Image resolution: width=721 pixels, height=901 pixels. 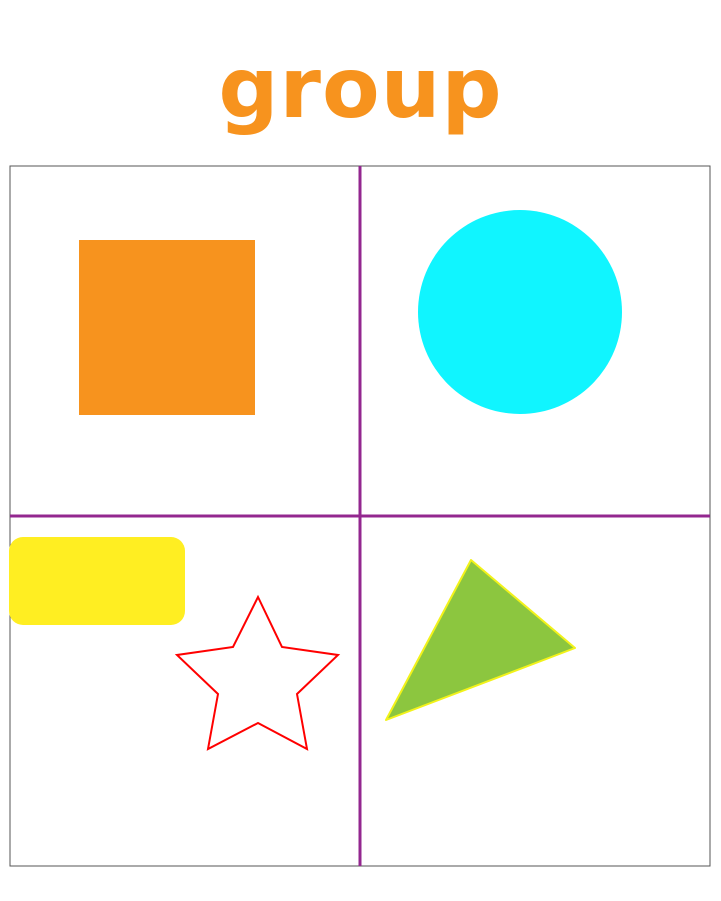 I want to click on red-star-outline, so click(x=257, y=672).